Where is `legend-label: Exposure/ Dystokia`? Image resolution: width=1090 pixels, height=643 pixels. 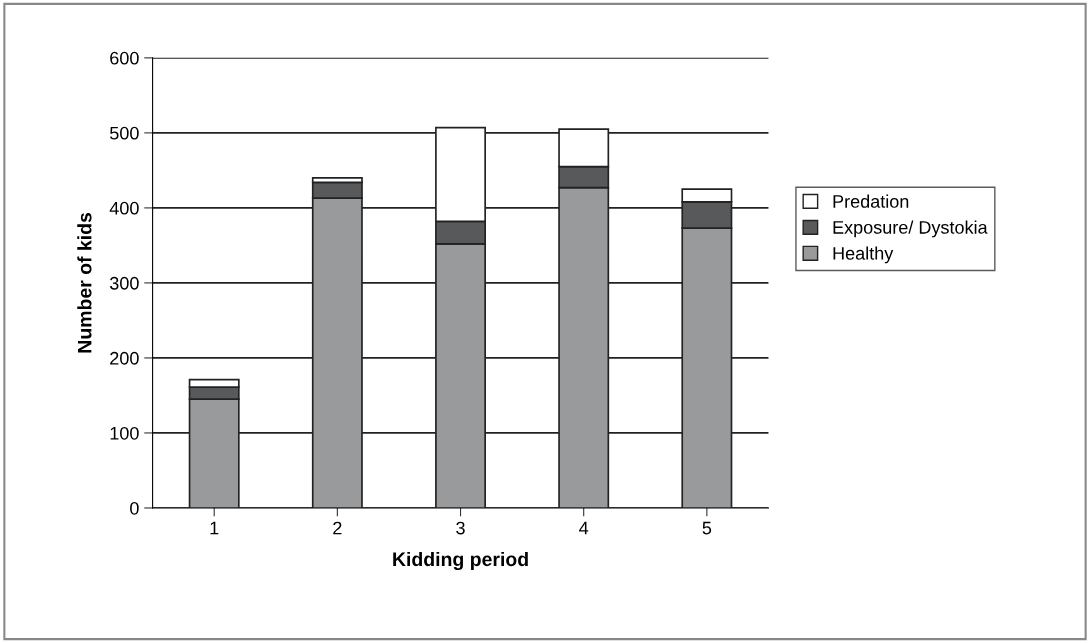 legend-label: Exposure/ Dystokia is located at coordinates (910, 229).